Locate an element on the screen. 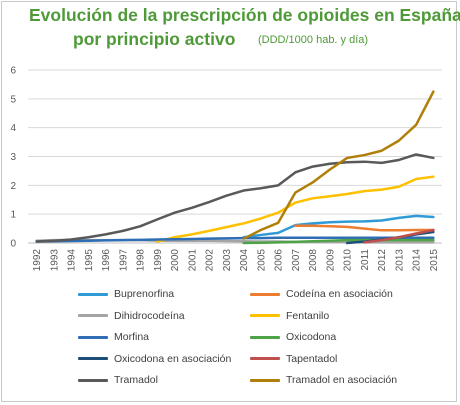 This screenshot has height=405, width=460. y-tick-label: 5 is located at coordinates (13, 99).